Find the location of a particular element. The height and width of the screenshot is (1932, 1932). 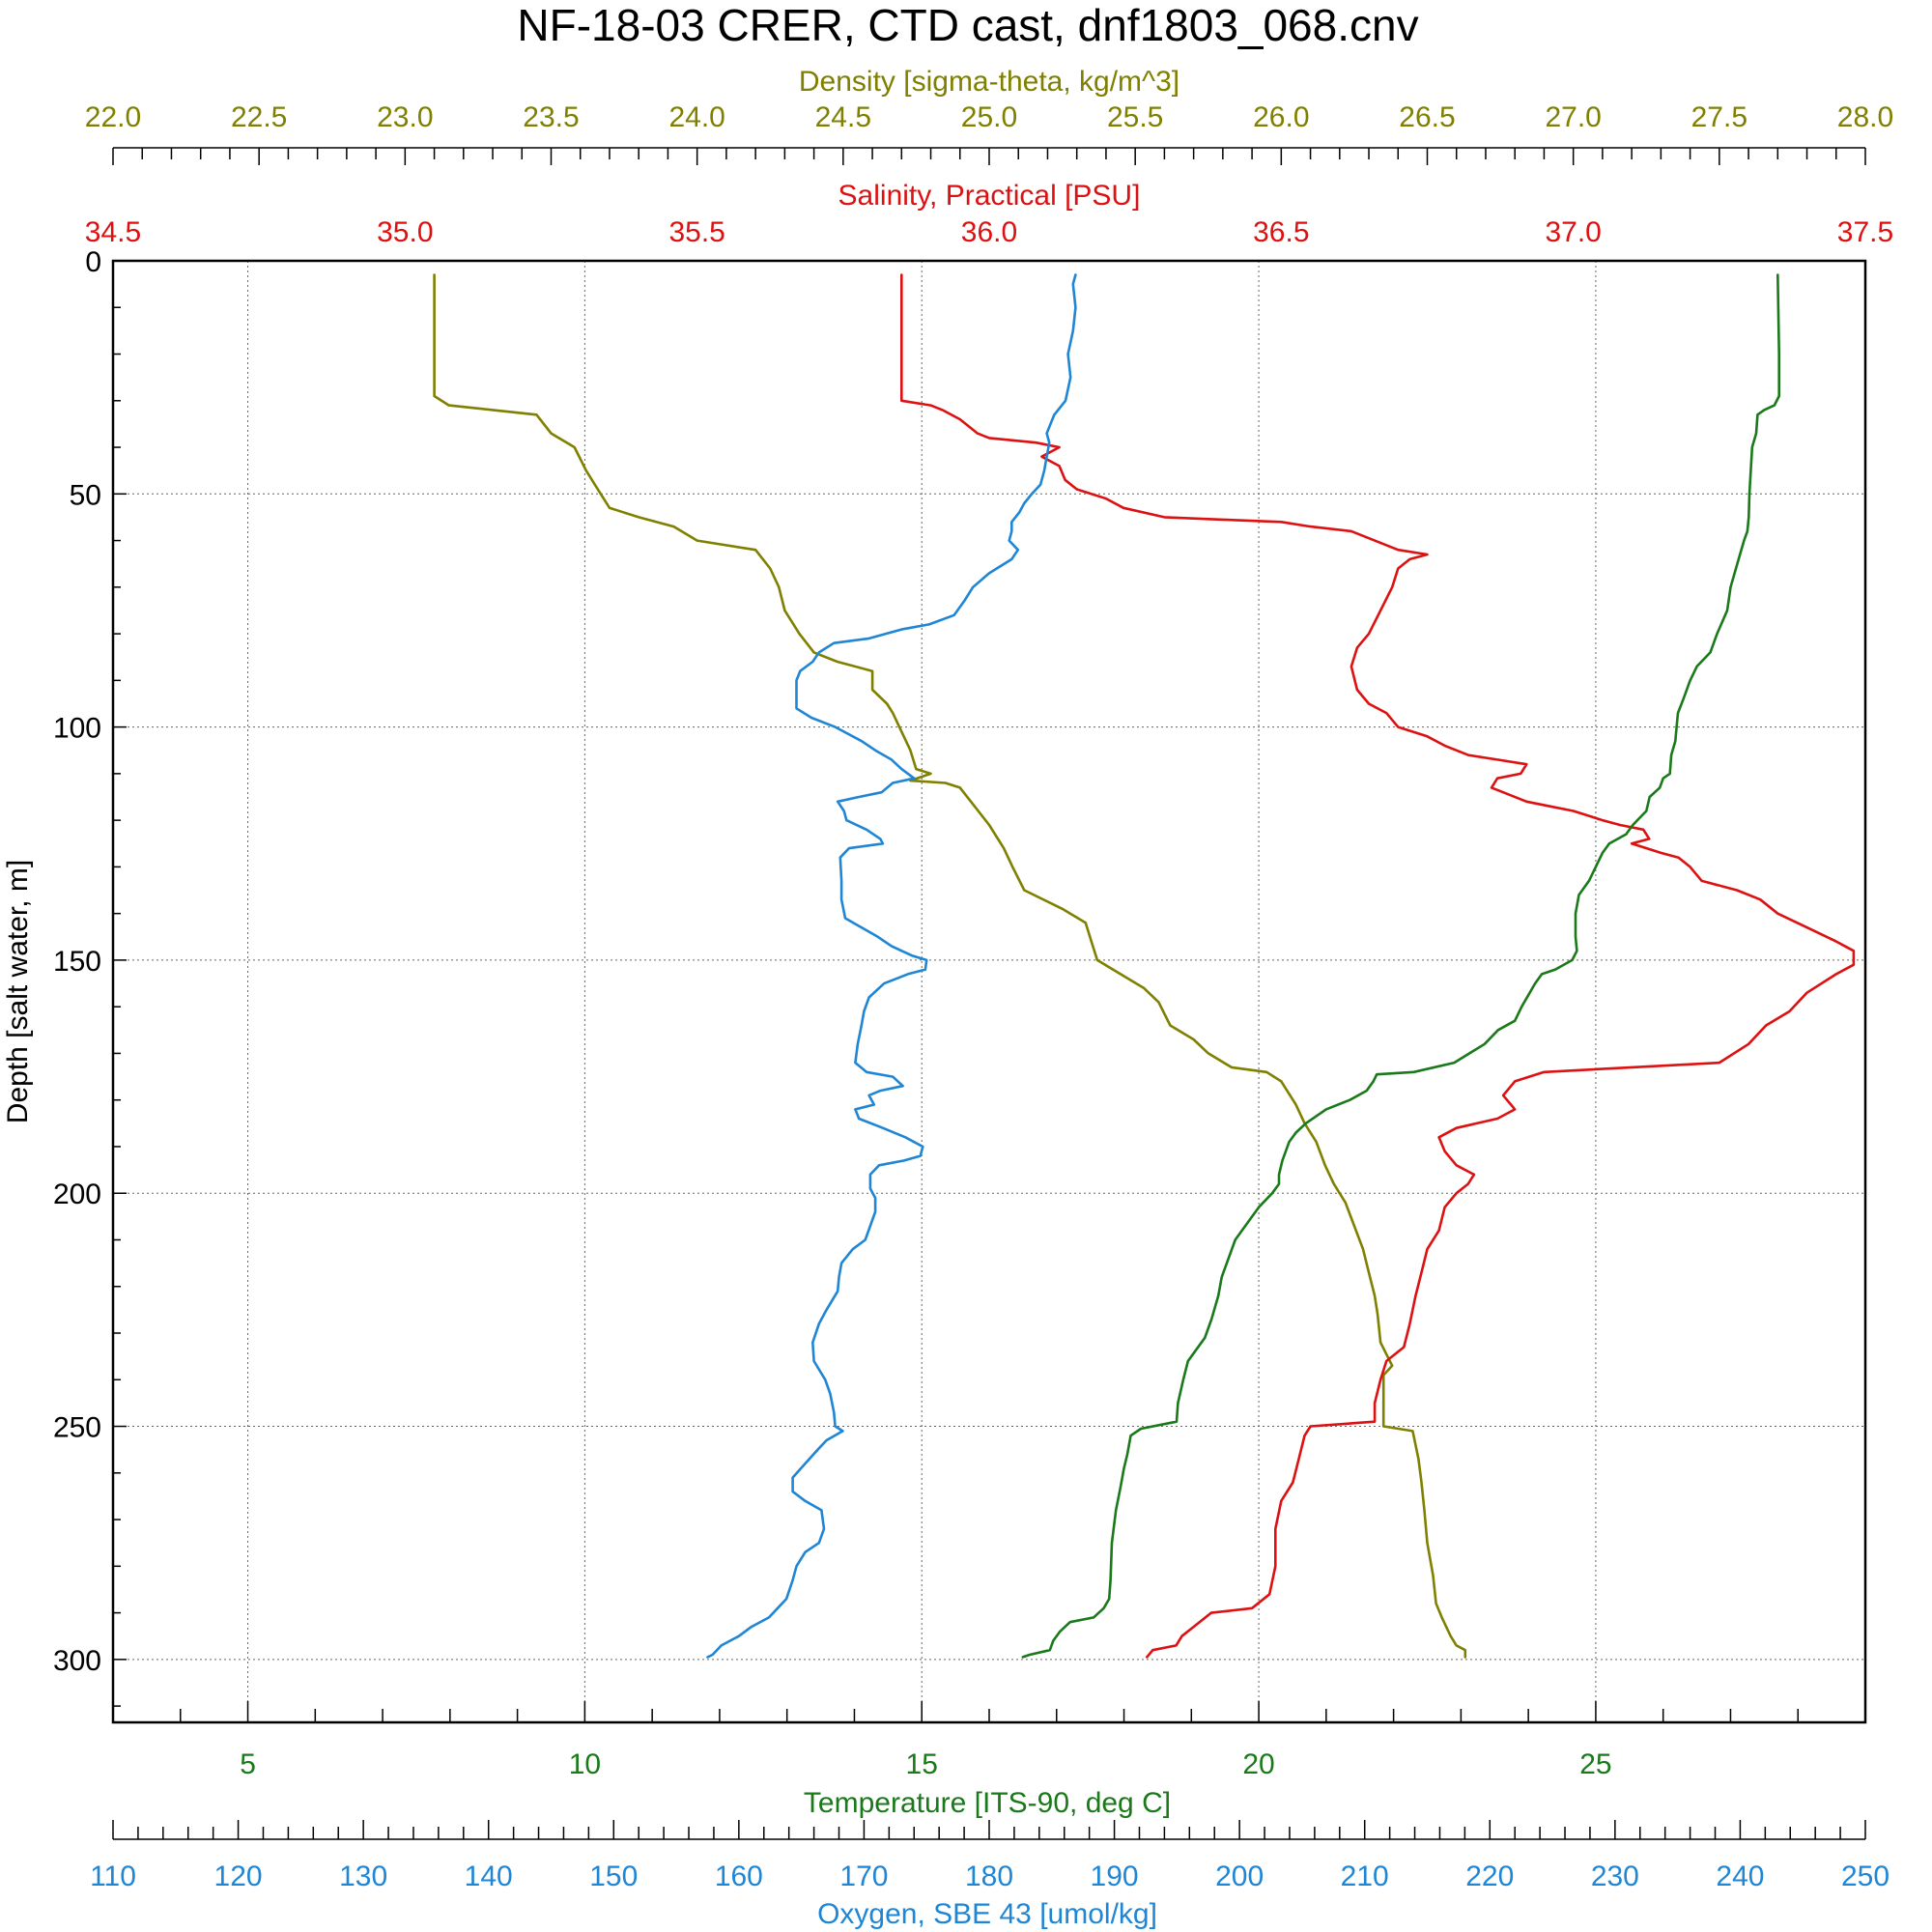

salinity-axis-title: Salinity, Practical [PSU] is located at coordinates (989, 196).